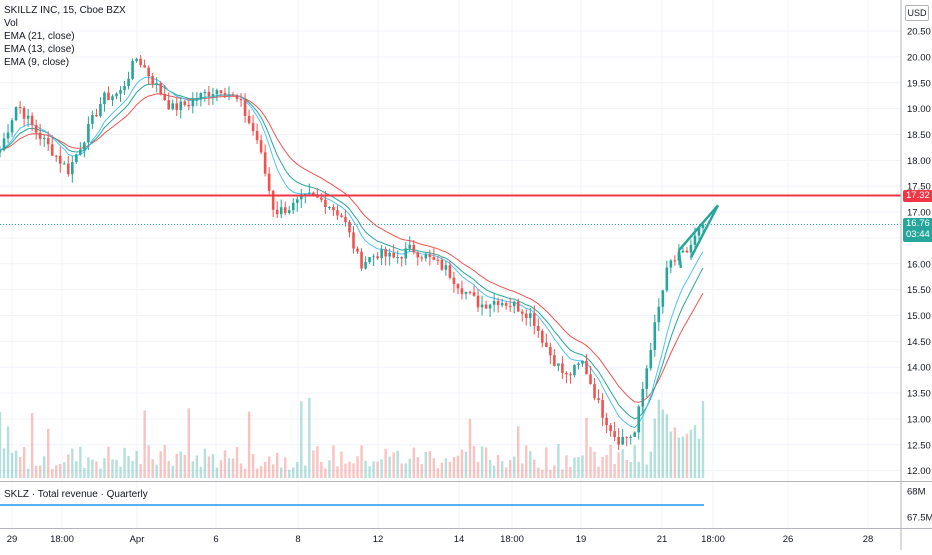 The image size is (932, 555). Describe the element at coordinates (378, 539) in the screenshot. I see `time-tick-label: 12` at that location.